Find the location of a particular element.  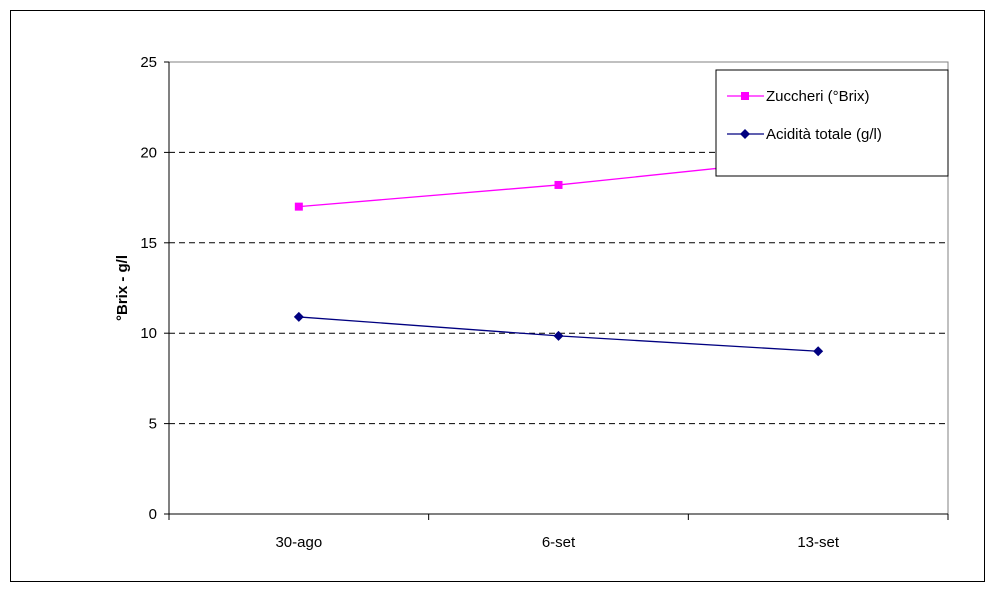

y-tick-label: 25 is located at coordinates (148, 62).